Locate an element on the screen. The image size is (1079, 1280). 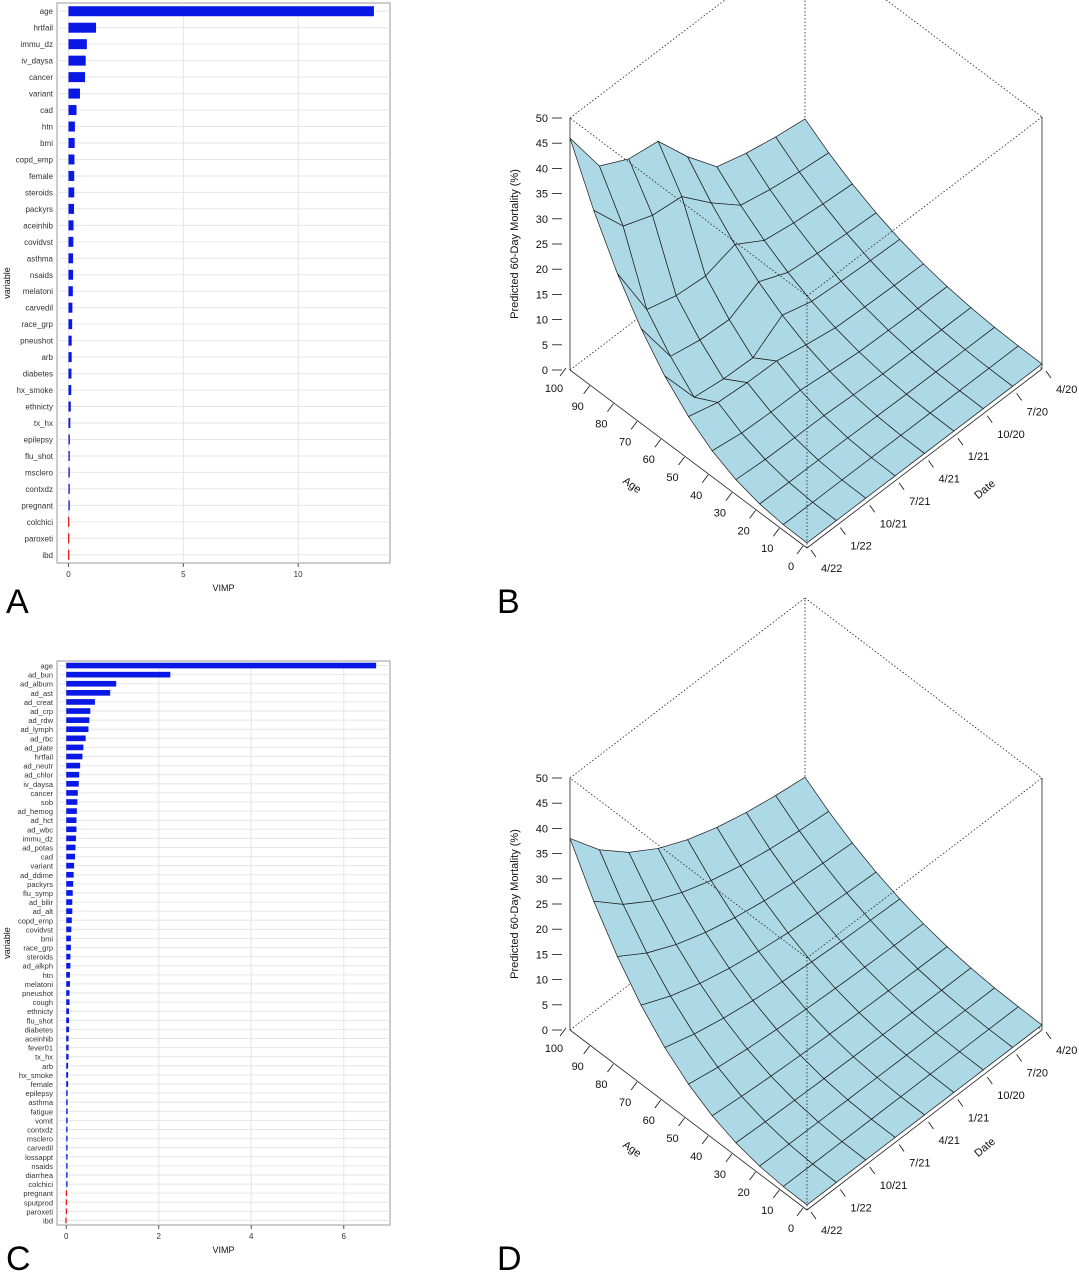
category-label: immu_dz is located at coordinates (38, 838).